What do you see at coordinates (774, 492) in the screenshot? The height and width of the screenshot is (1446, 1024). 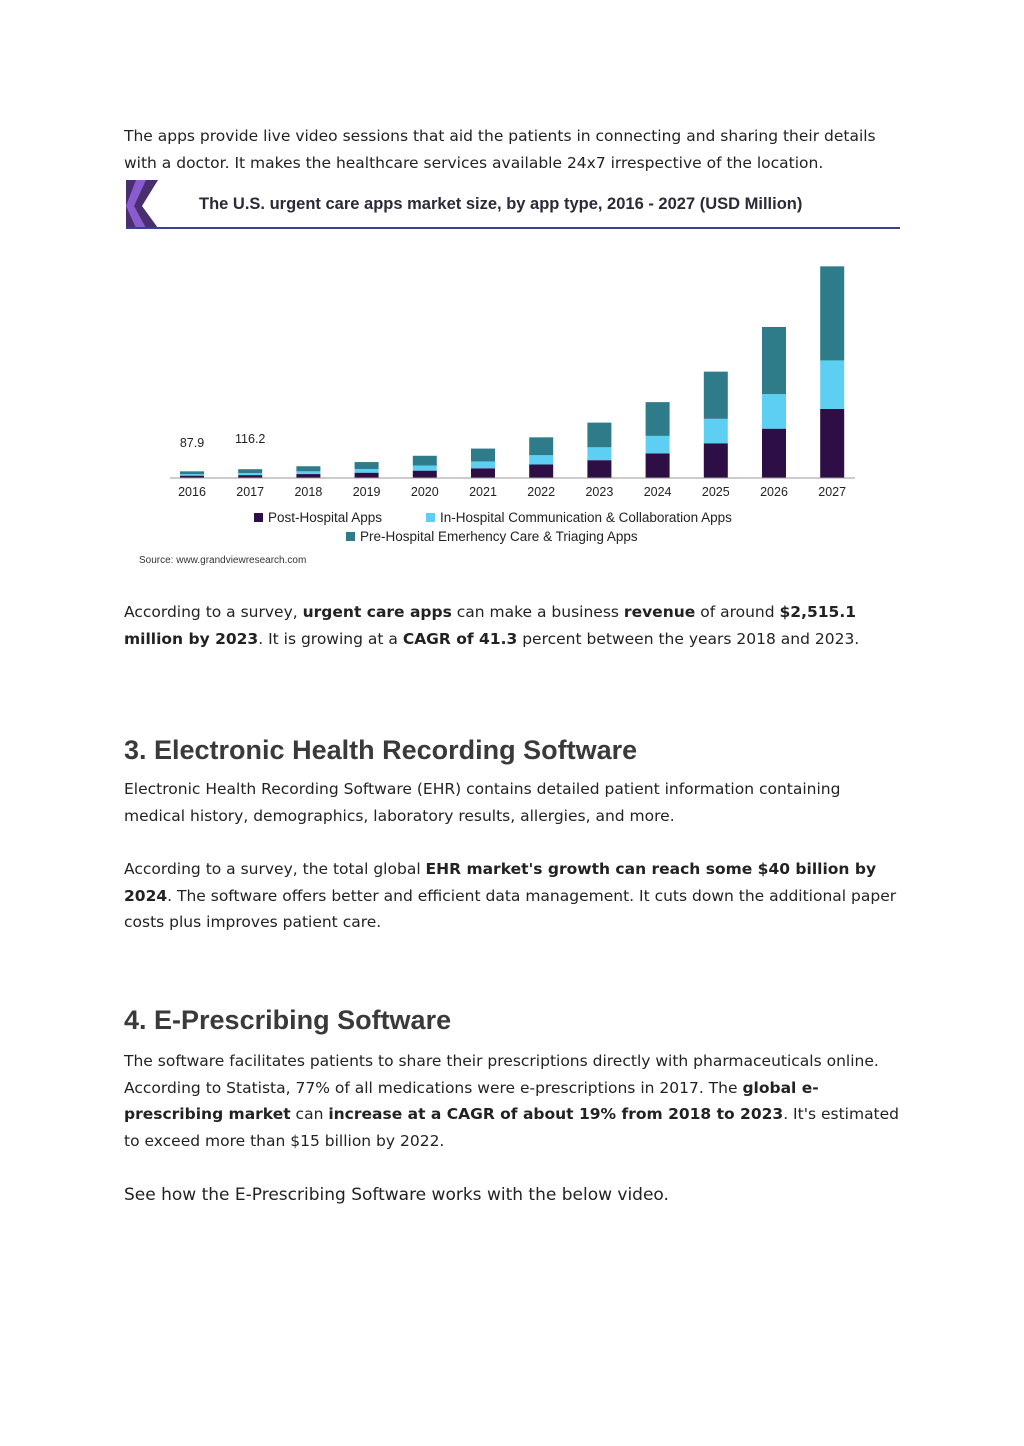 I see `x-tick-label: 2026` at bounding box center [774, 492].